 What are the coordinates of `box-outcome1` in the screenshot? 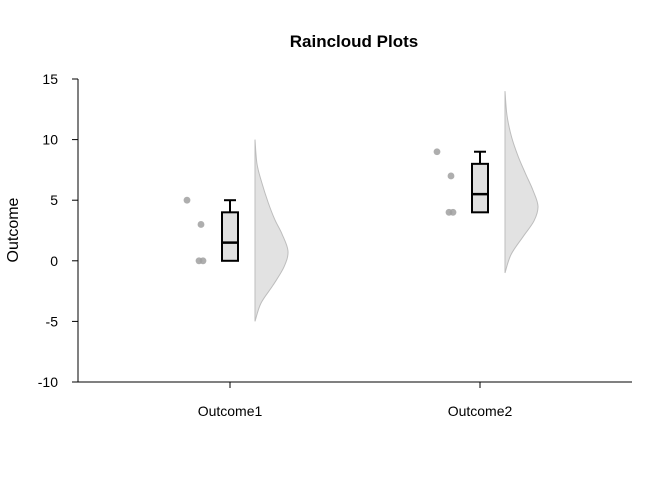 It's located at (230, 236).